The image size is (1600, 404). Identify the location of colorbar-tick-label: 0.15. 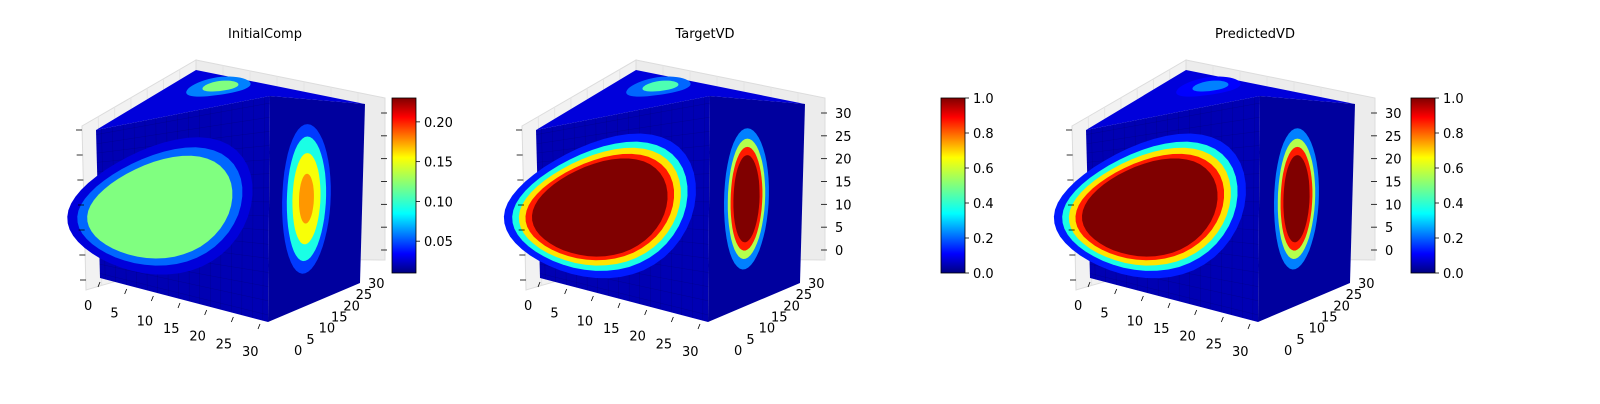
(438, 163).